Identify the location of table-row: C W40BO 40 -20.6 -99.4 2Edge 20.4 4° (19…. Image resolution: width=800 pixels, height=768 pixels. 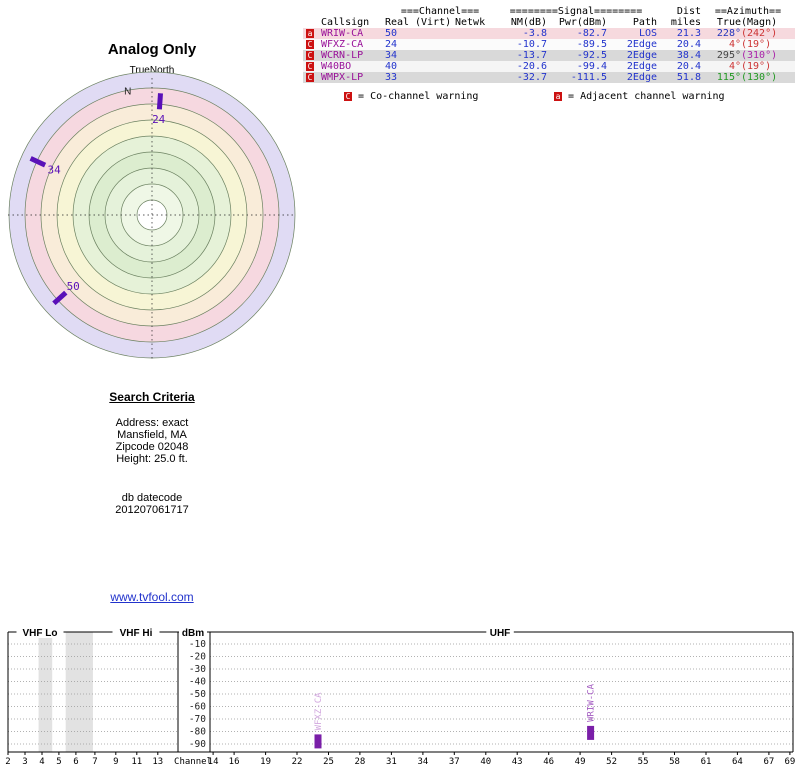
(549, 66).